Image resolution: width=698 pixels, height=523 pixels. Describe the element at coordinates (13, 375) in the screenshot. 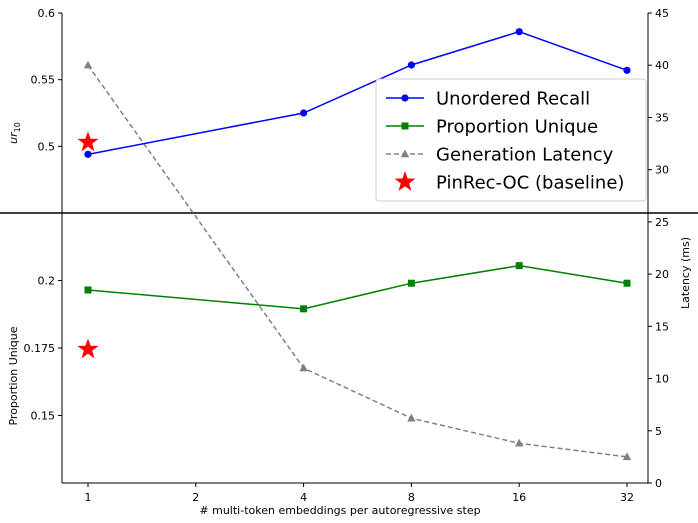

I see `bottom-y-axis-label: Proportion Unique` at that location.